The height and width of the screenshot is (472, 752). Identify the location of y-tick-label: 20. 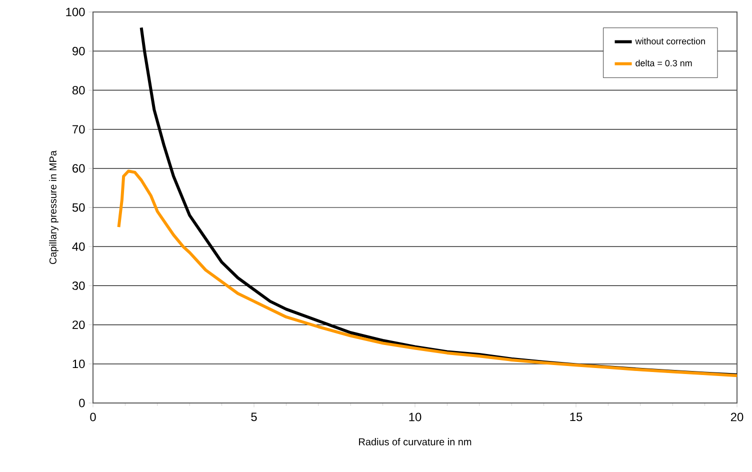
(78, 325).